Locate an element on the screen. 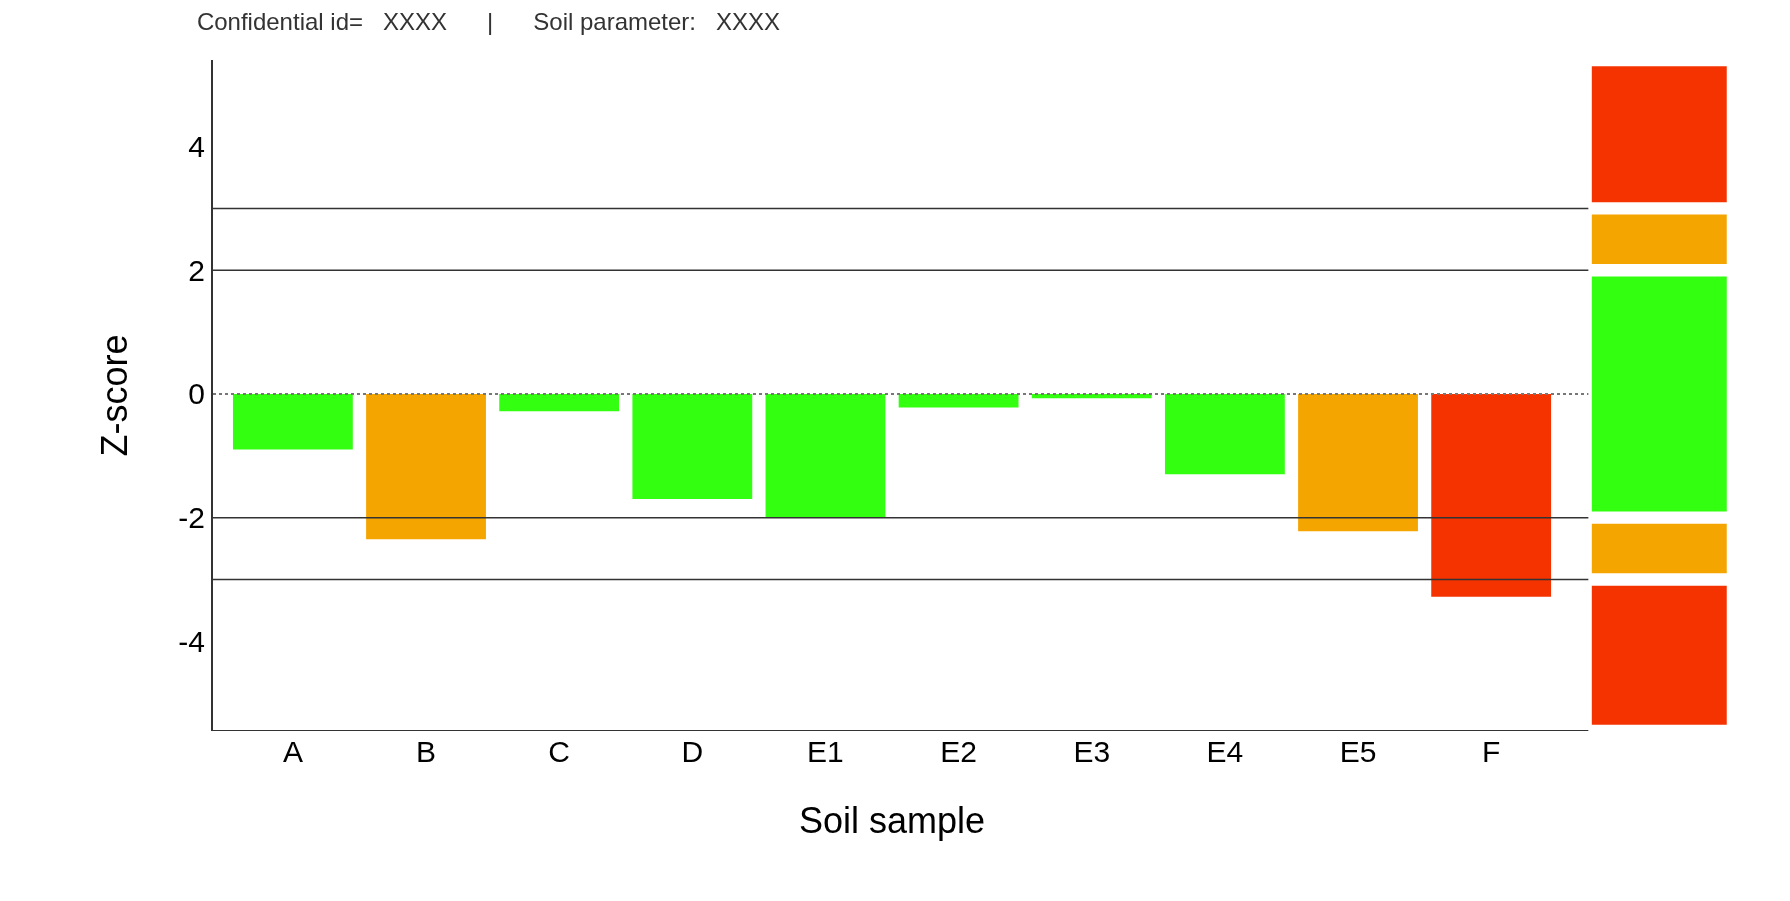  y-tick-label: 2 is located at coordinates (196, 270).